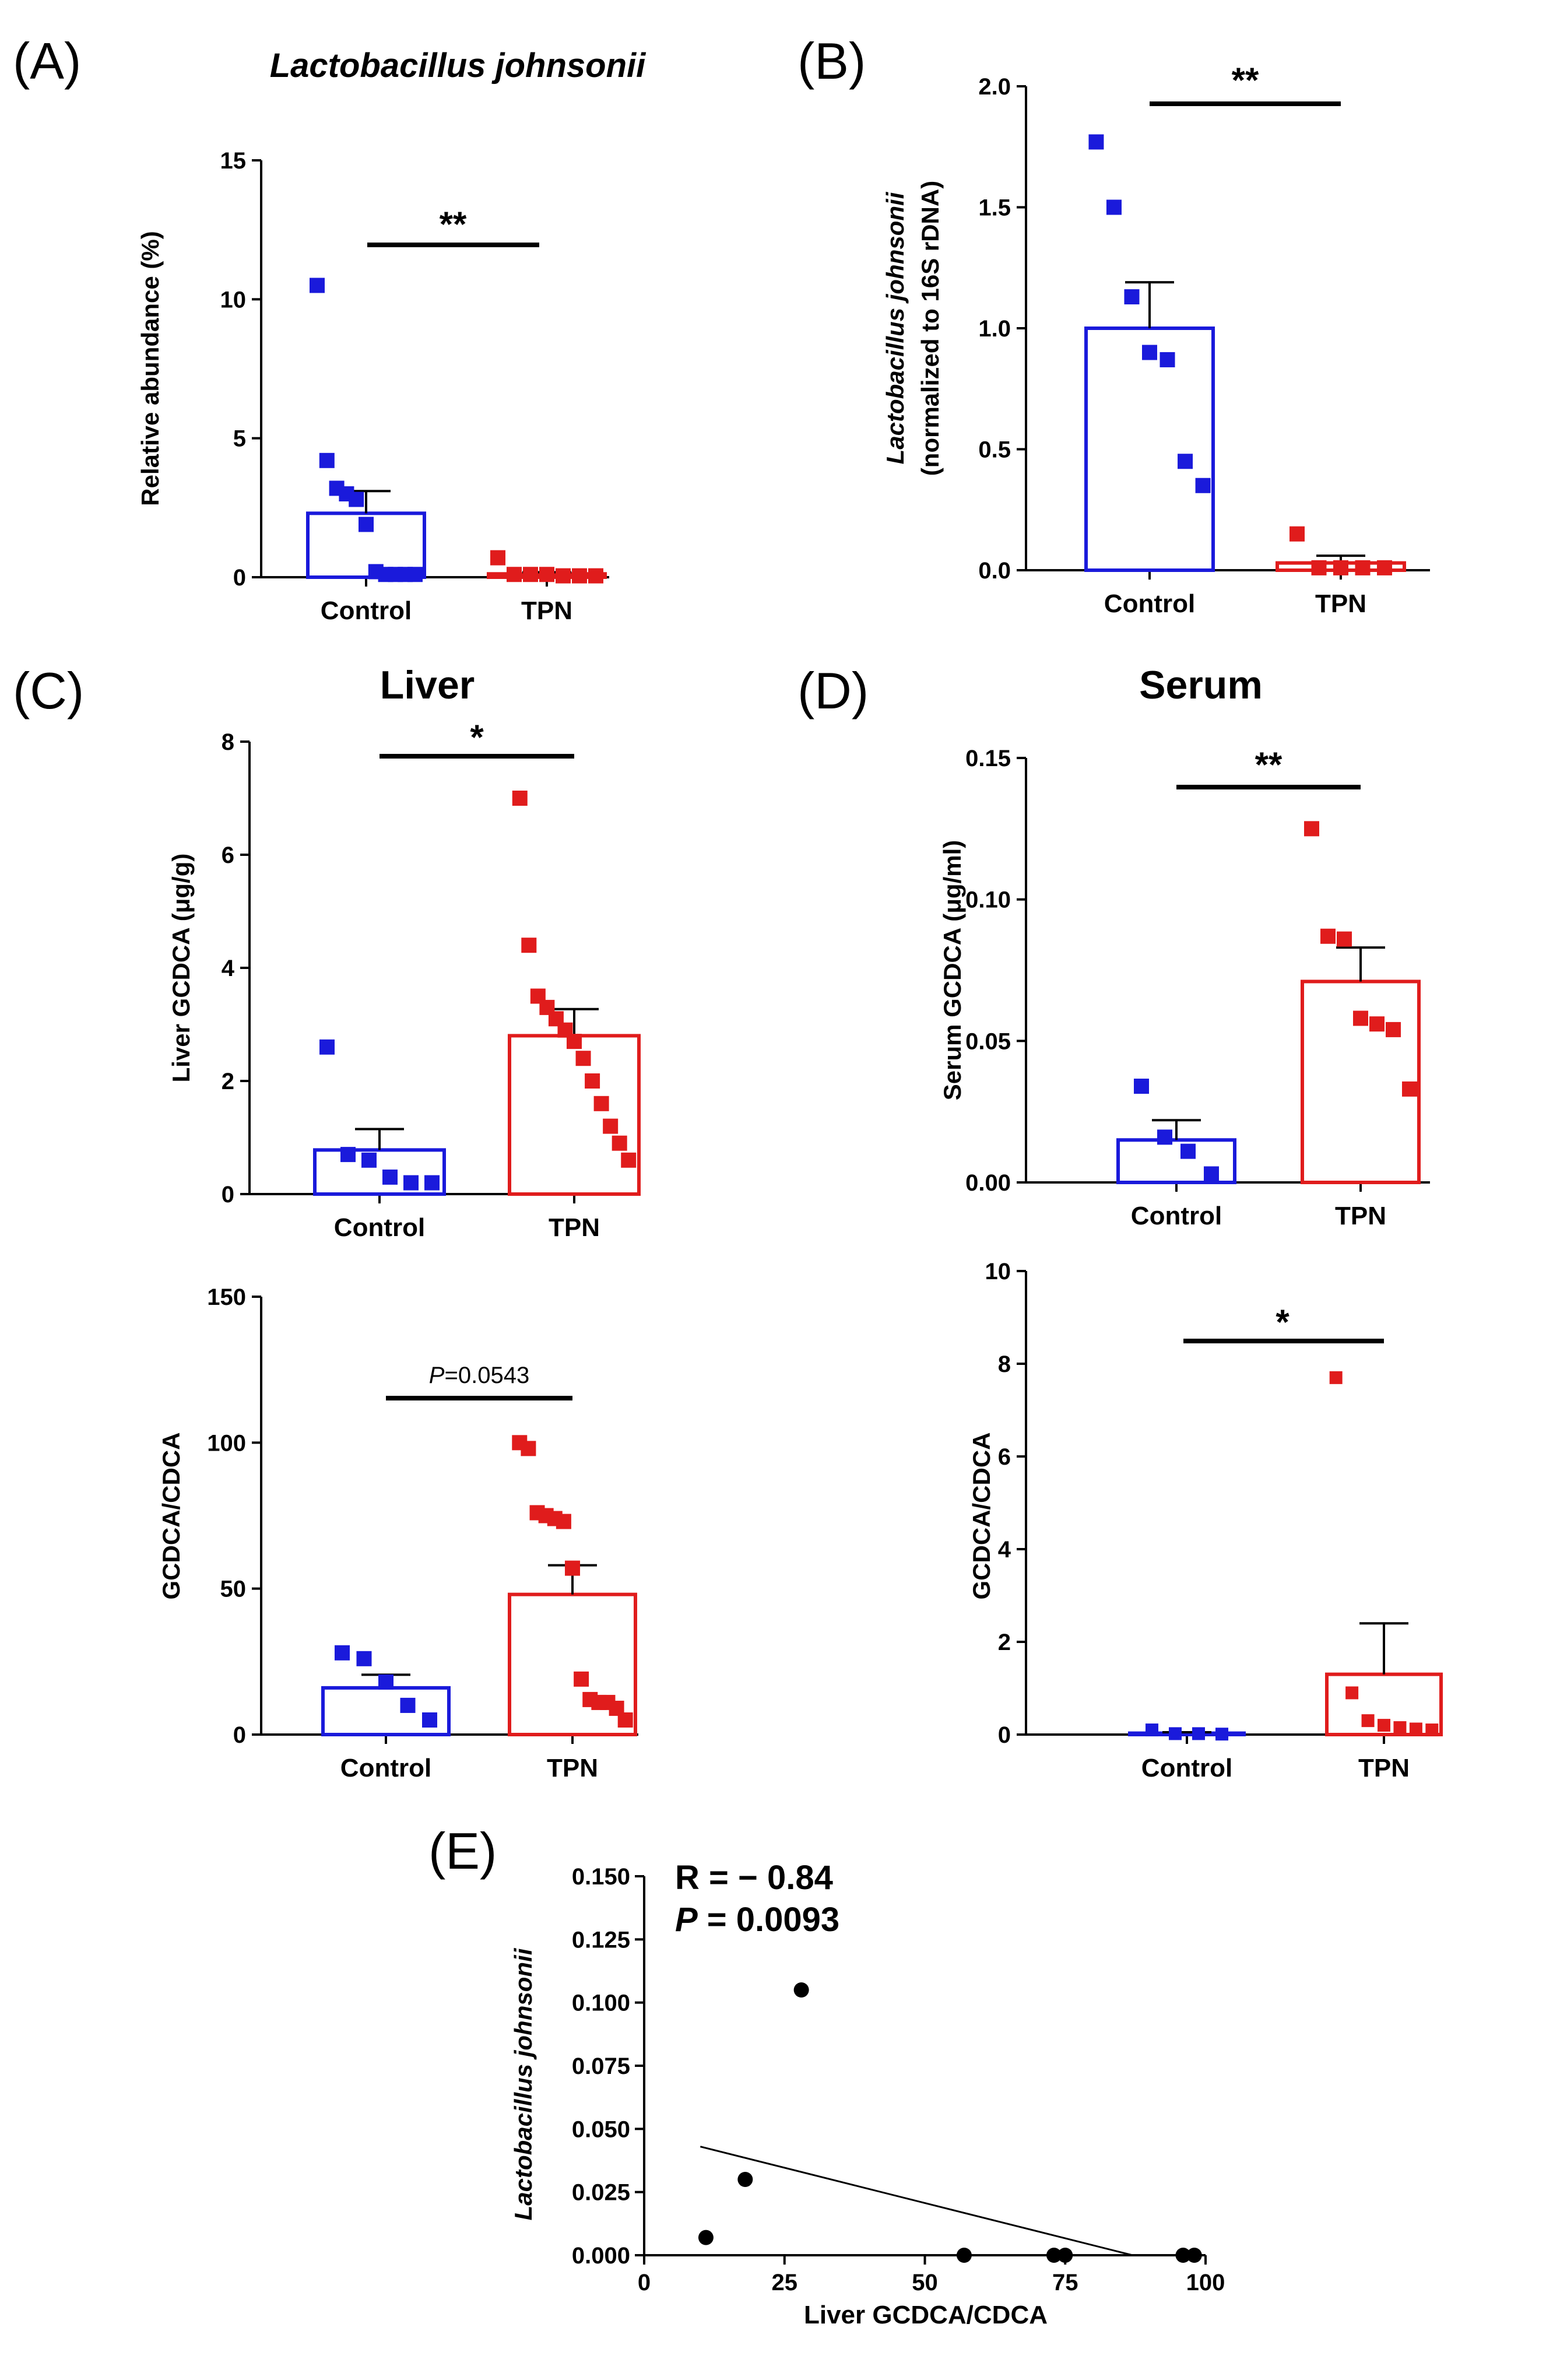 This screenshot has width=1546, height=2380. I want to click on chart-c-bottom-significance-value: =0.0543, so click(487, 1375).